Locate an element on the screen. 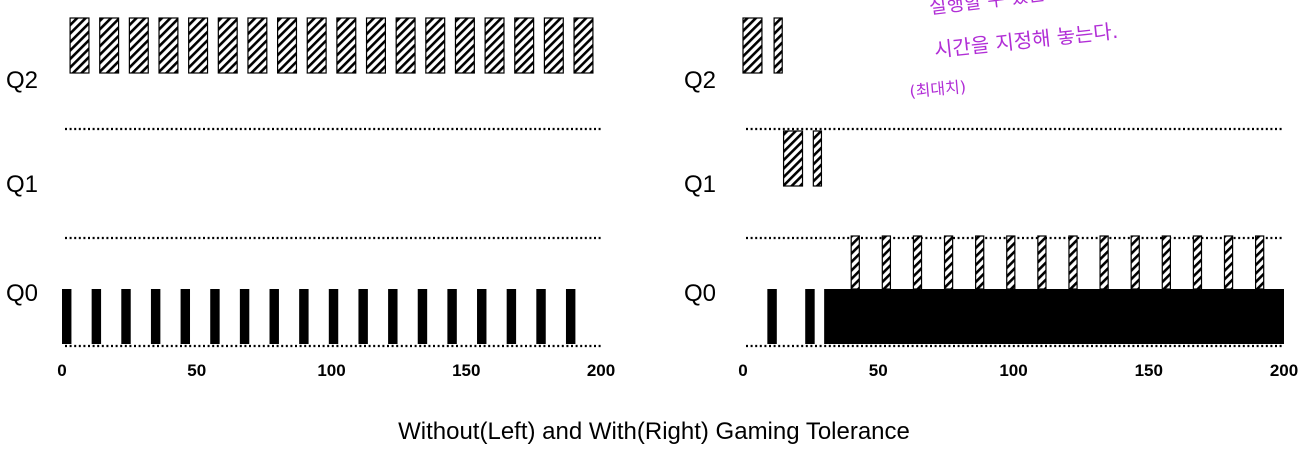 The width and height of the screenshot is (1308, 454). right-x-tick-label-100: 100 is located at coordinates (1013, 370).